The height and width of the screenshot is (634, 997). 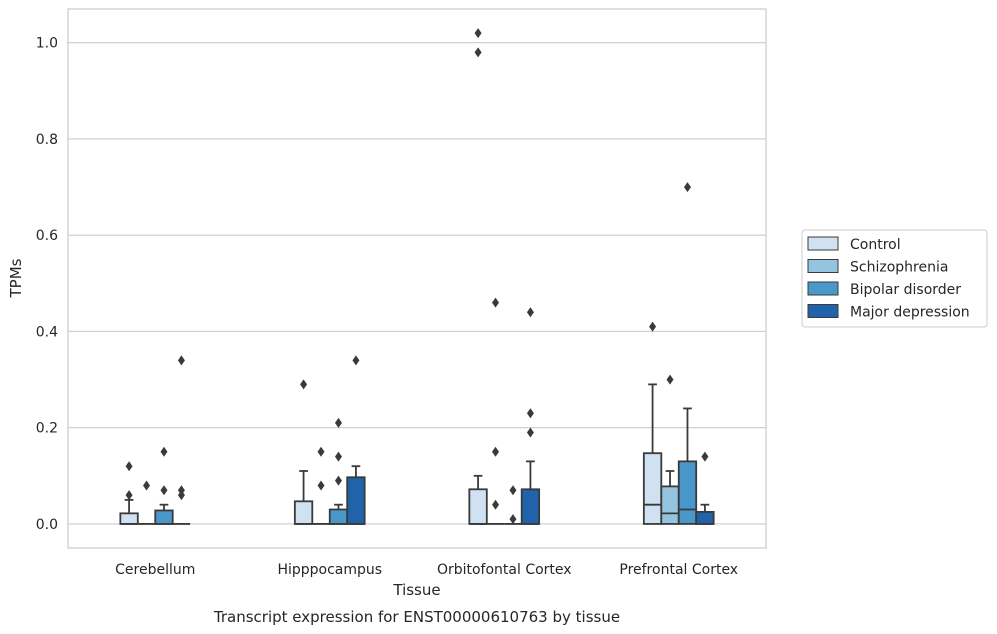 I want to click on y-tick-labels: 0.0 0.2 0.4 0.6 0.8 1.0, so click(x=47, y=284).